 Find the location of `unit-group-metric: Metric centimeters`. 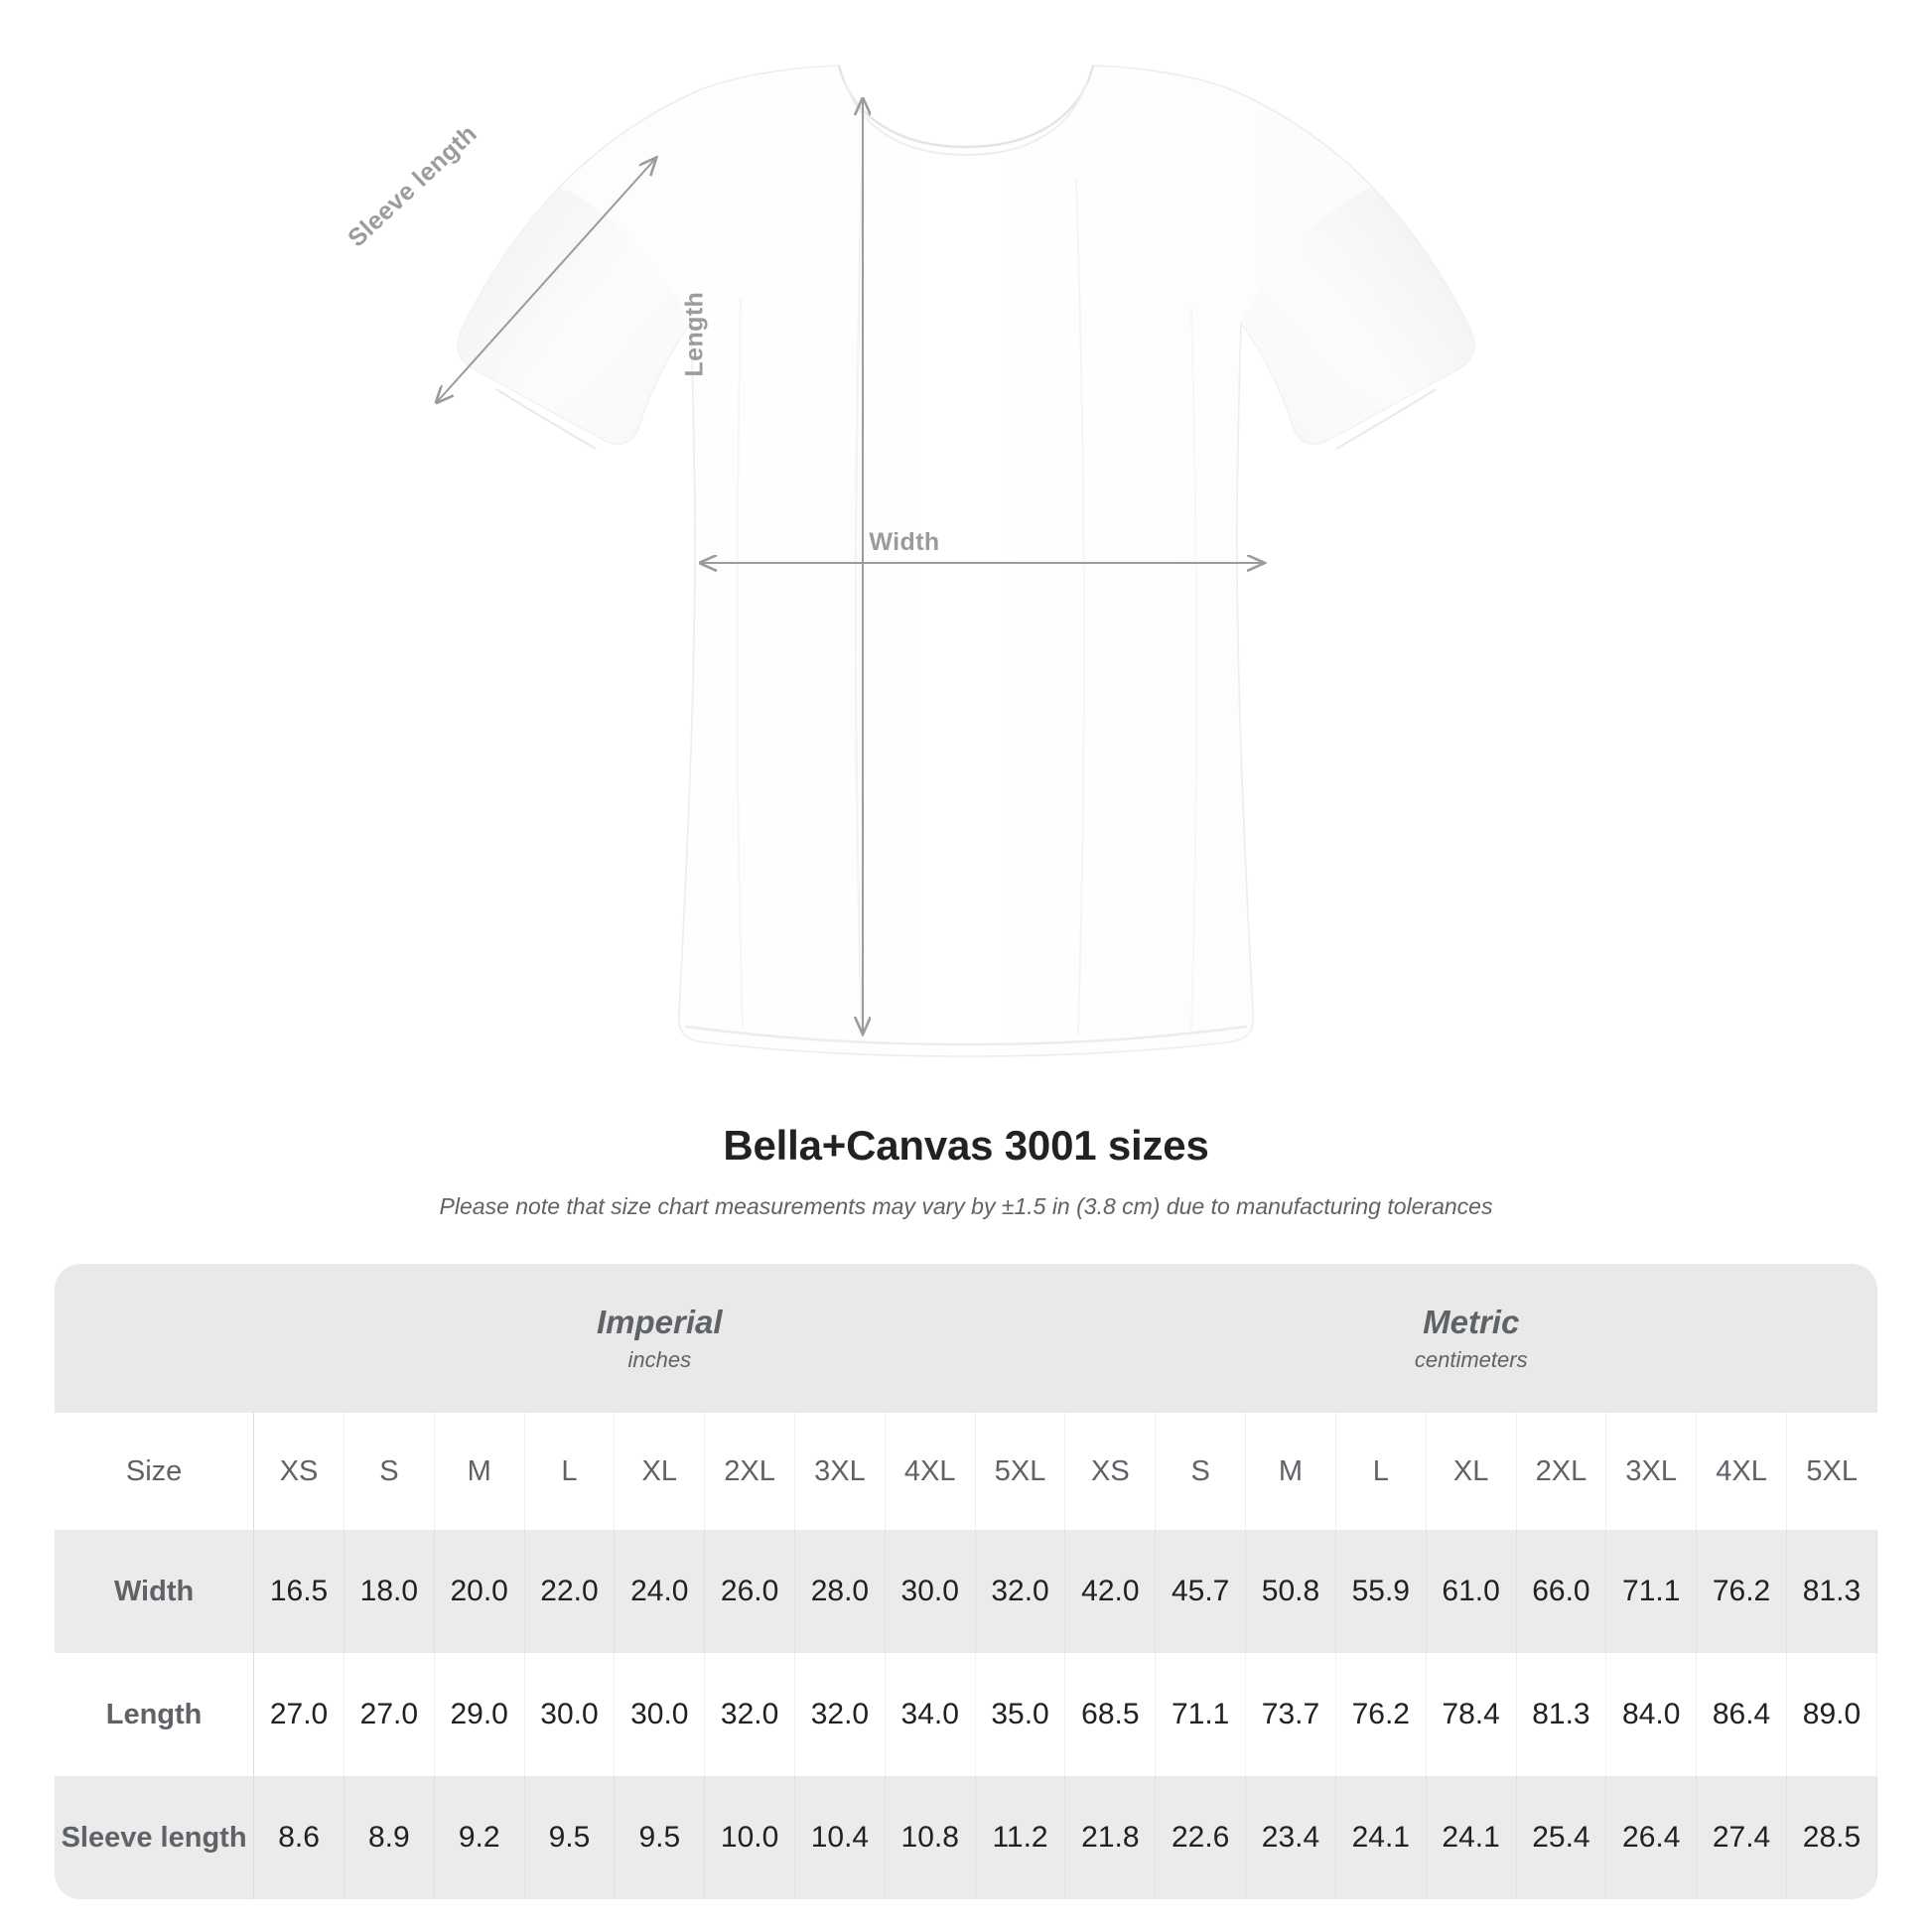

unit-group-metric: Metric centimeters is located at coordinates (1470, 1339).